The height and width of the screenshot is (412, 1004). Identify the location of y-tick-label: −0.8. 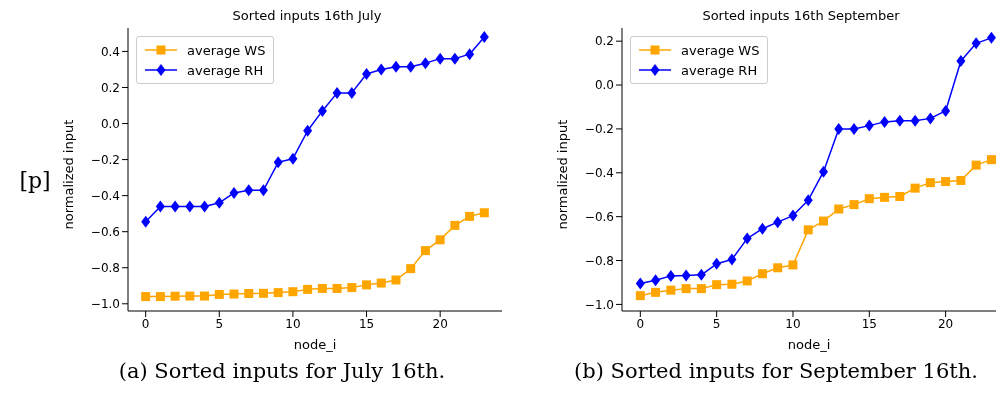
(599, 260).